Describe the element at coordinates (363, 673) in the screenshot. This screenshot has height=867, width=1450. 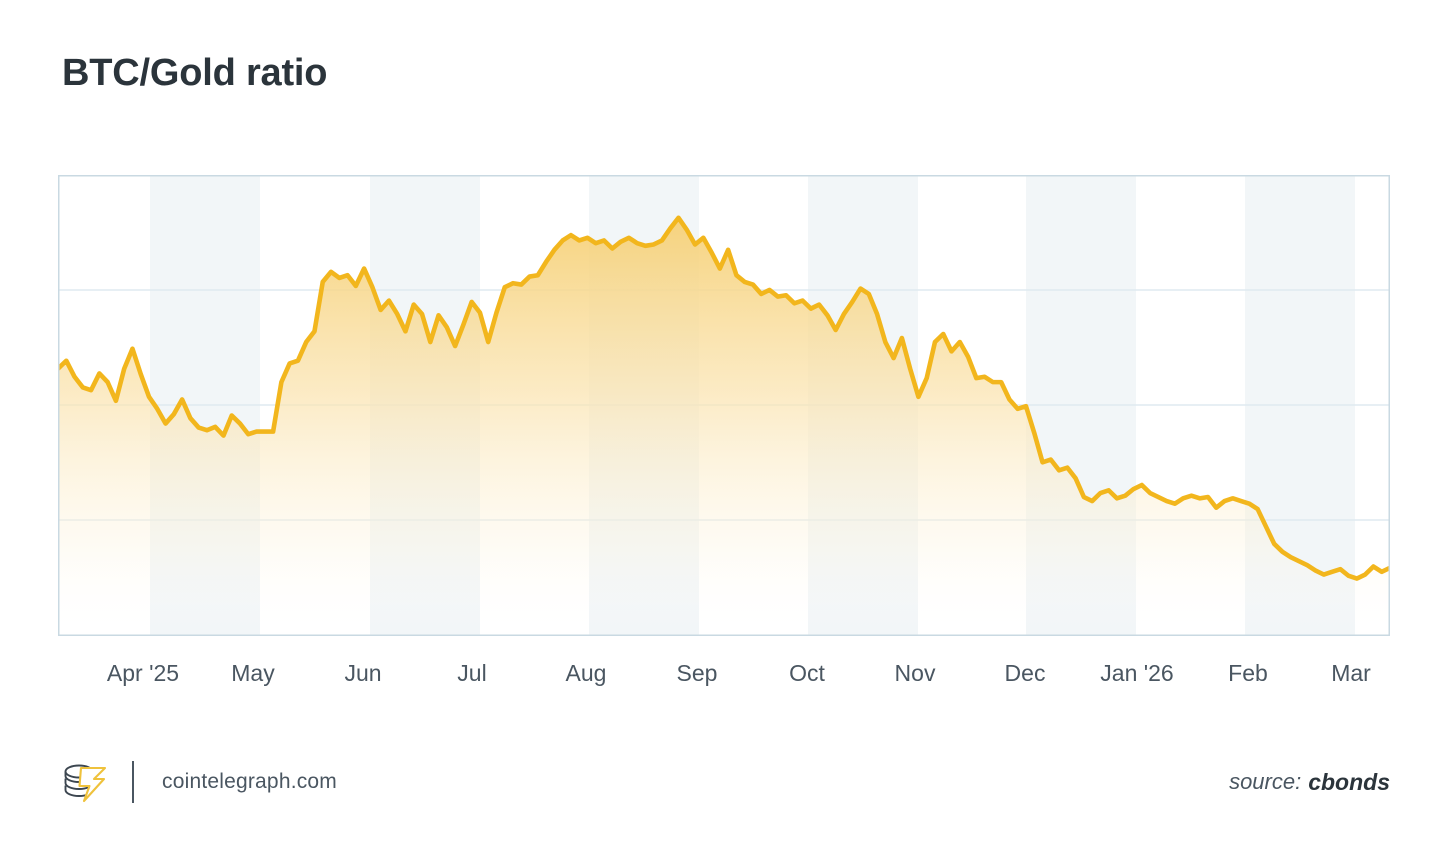
I see `x-axis-tick-jun: Jun` at that location.